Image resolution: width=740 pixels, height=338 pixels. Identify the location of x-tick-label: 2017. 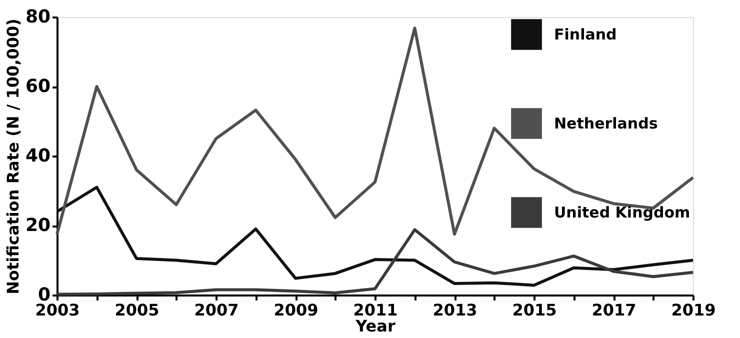
(614, 310).